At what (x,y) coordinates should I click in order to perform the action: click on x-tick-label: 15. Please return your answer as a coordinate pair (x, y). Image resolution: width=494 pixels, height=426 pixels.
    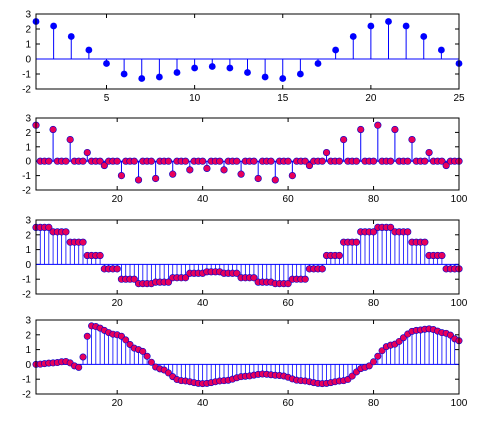
    Looking at the image, I should click on (283, 98).